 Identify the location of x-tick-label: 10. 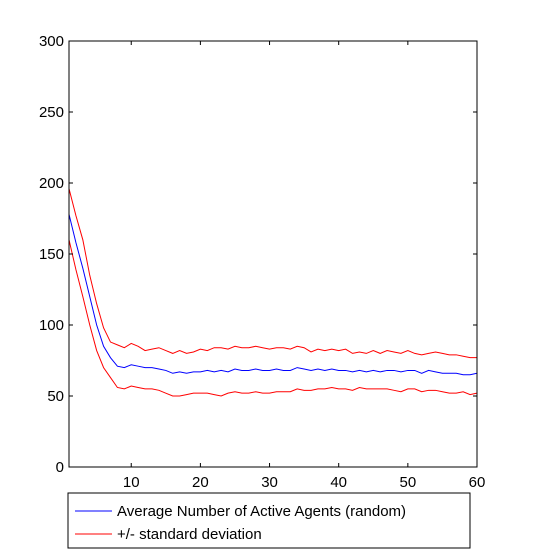
(131, 482).